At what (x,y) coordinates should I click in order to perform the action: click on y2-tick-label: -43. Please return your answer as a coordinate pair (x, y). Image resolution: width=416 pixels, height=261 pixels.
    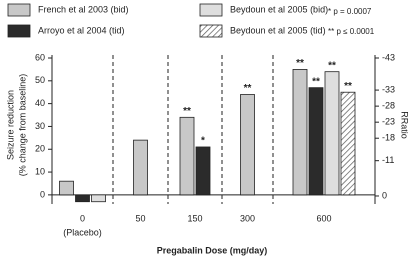
    Looking at the image, I should click on (388, 57).